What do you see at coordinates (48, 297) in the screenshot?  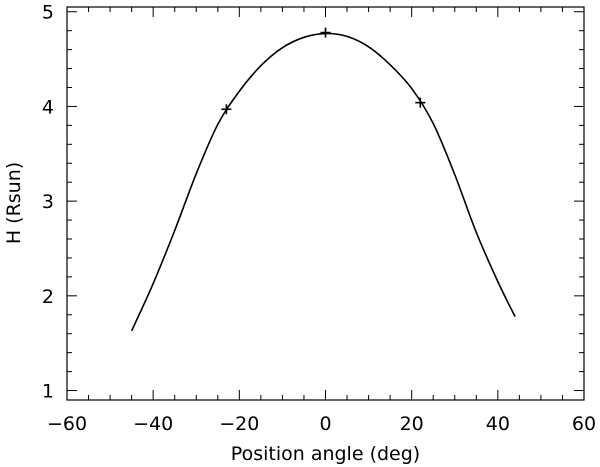 I see `y-tick-label: 2` at bounding box center [48, 297].